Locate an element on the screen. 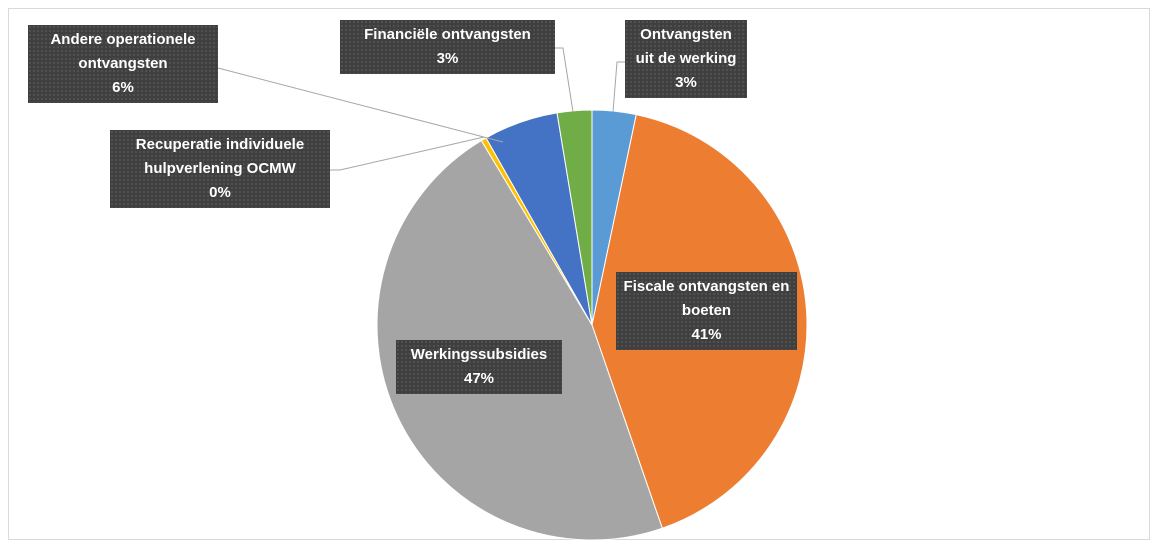  label-value: 47% is located at coordinates (479, 378).